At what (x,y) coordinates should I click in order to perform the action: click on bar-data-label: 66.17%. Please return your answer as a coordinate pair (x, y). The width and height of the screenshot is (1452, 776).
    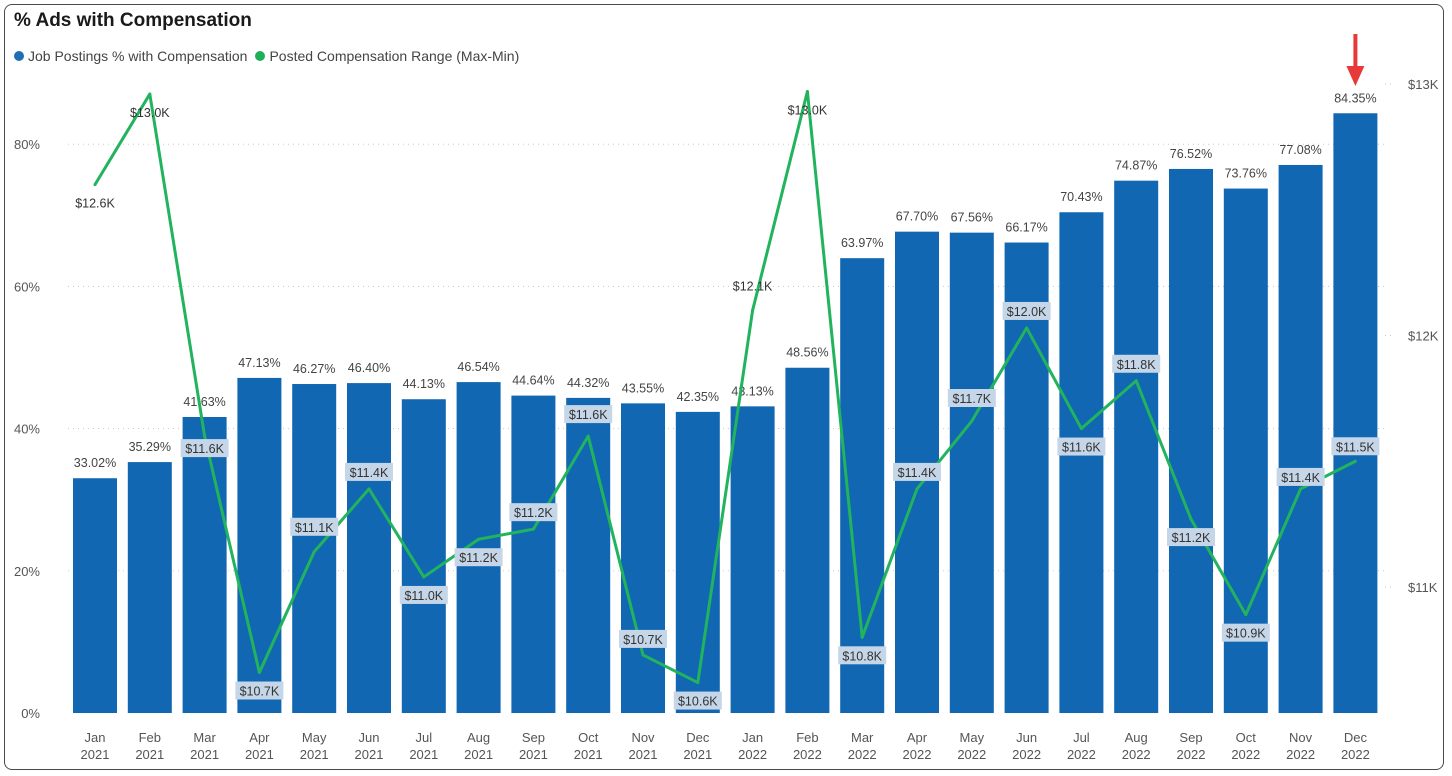
    Looking at the image, I should click on (1026, 228).